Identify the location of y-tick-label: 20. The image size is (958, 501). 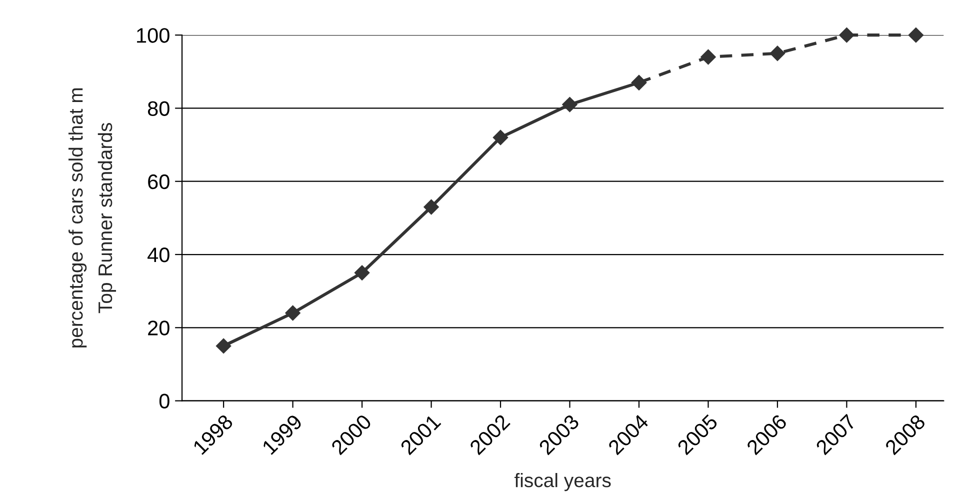
(159, 328).